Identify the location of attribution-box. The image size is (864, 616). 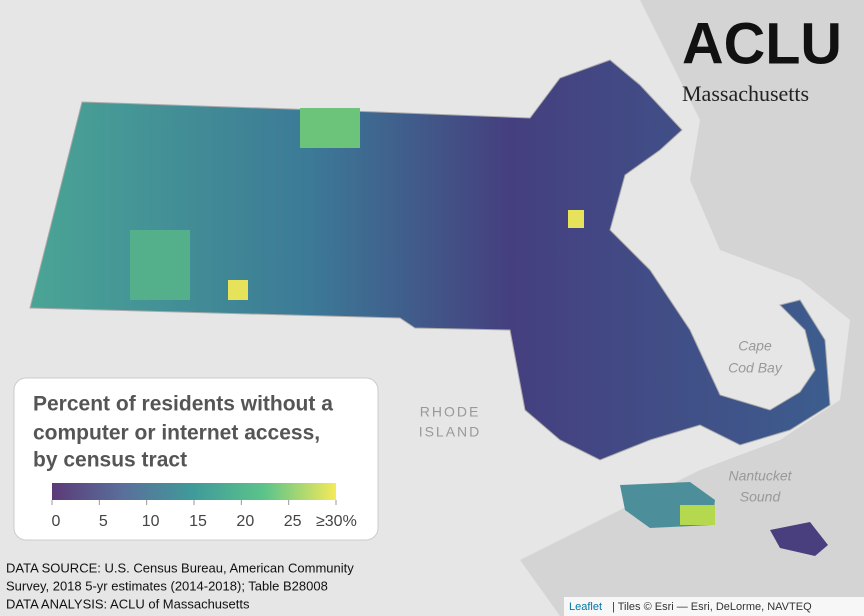
(714, 606).